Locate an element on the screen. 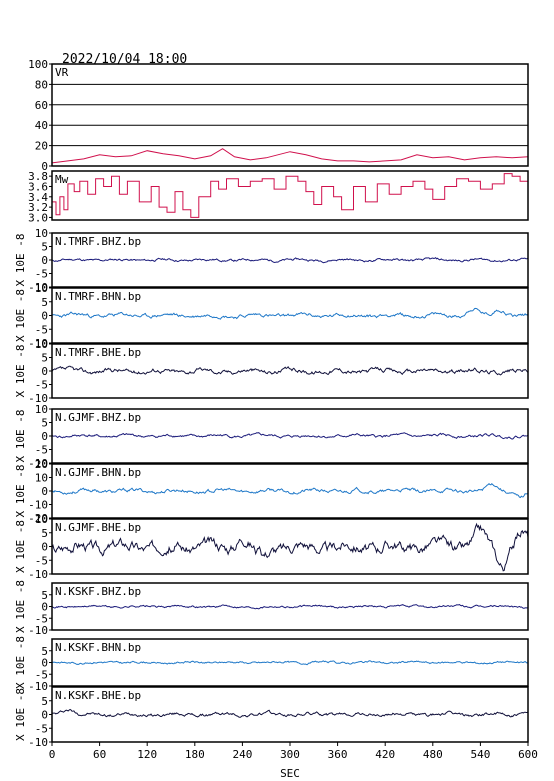  x-tick-label: 0 is located at coordinates (52, 754).